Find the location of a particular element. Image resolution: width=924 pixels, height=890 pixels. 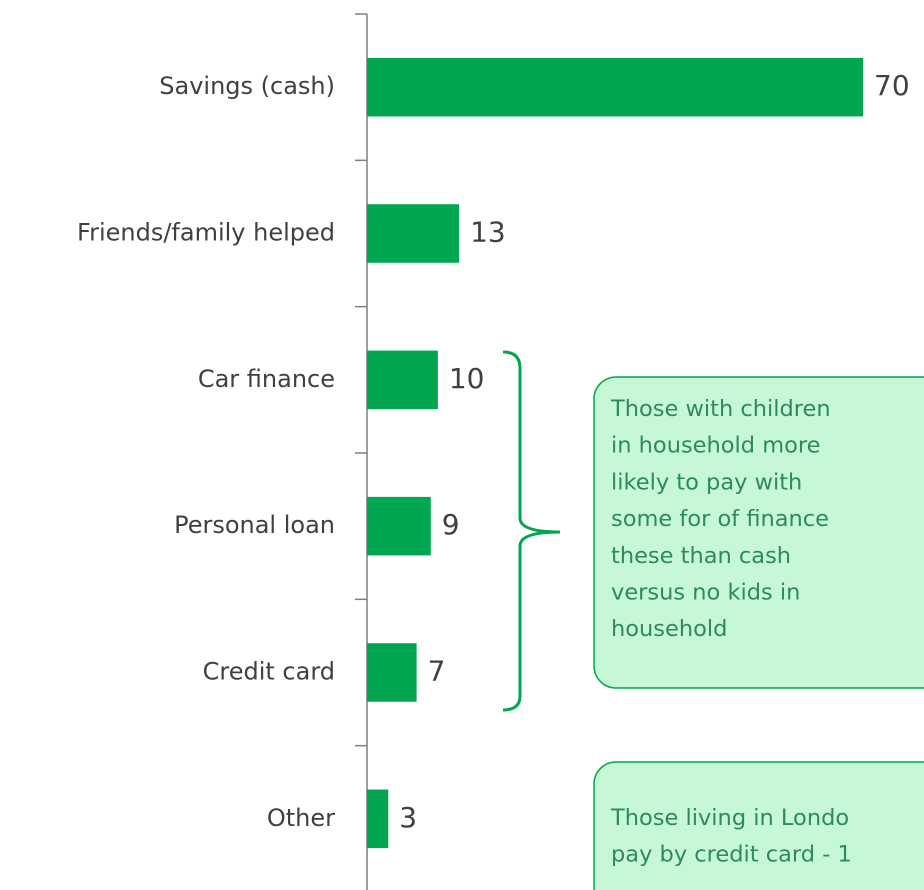

annotation-text: these than cash is located at coordinates (701, 556).